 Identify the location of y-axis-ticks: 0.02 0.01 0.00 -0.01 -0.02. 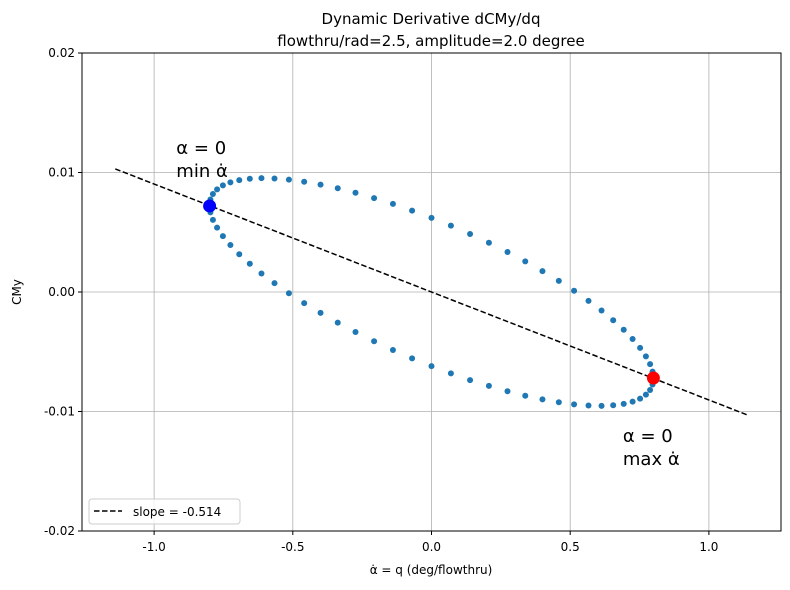
(63, 292).